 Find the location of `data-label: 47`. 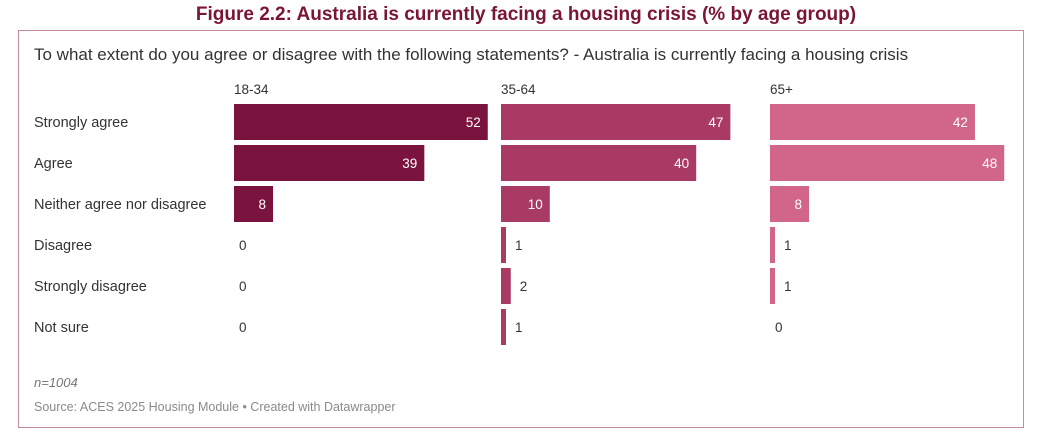

data-label: 47 is located at coordinates (715, 122).